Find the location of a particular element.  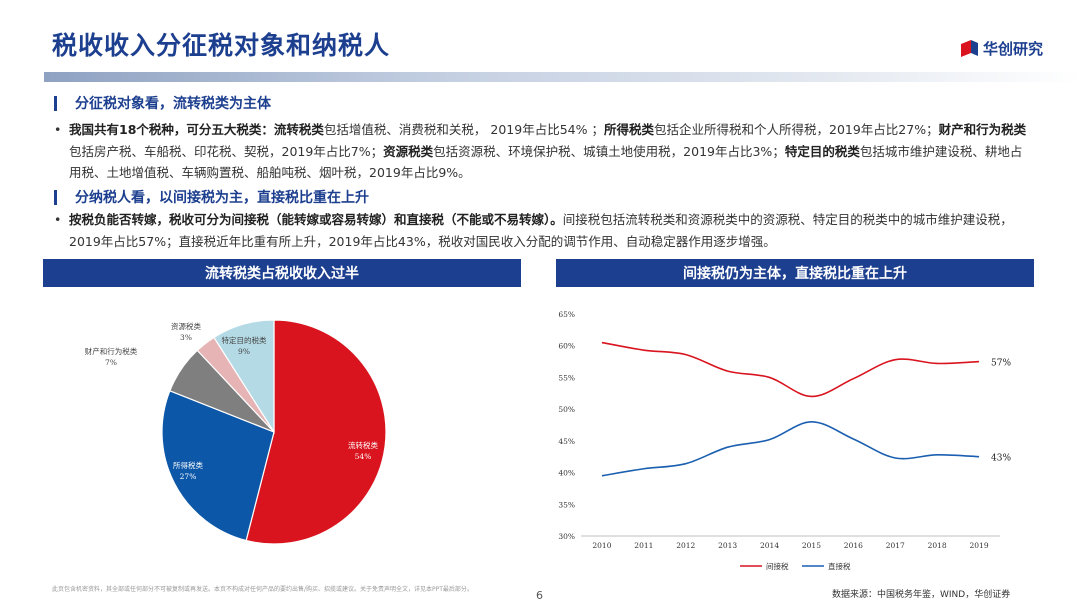

bullet-text-span: 流转税类 is located at coordinates (298, 129).